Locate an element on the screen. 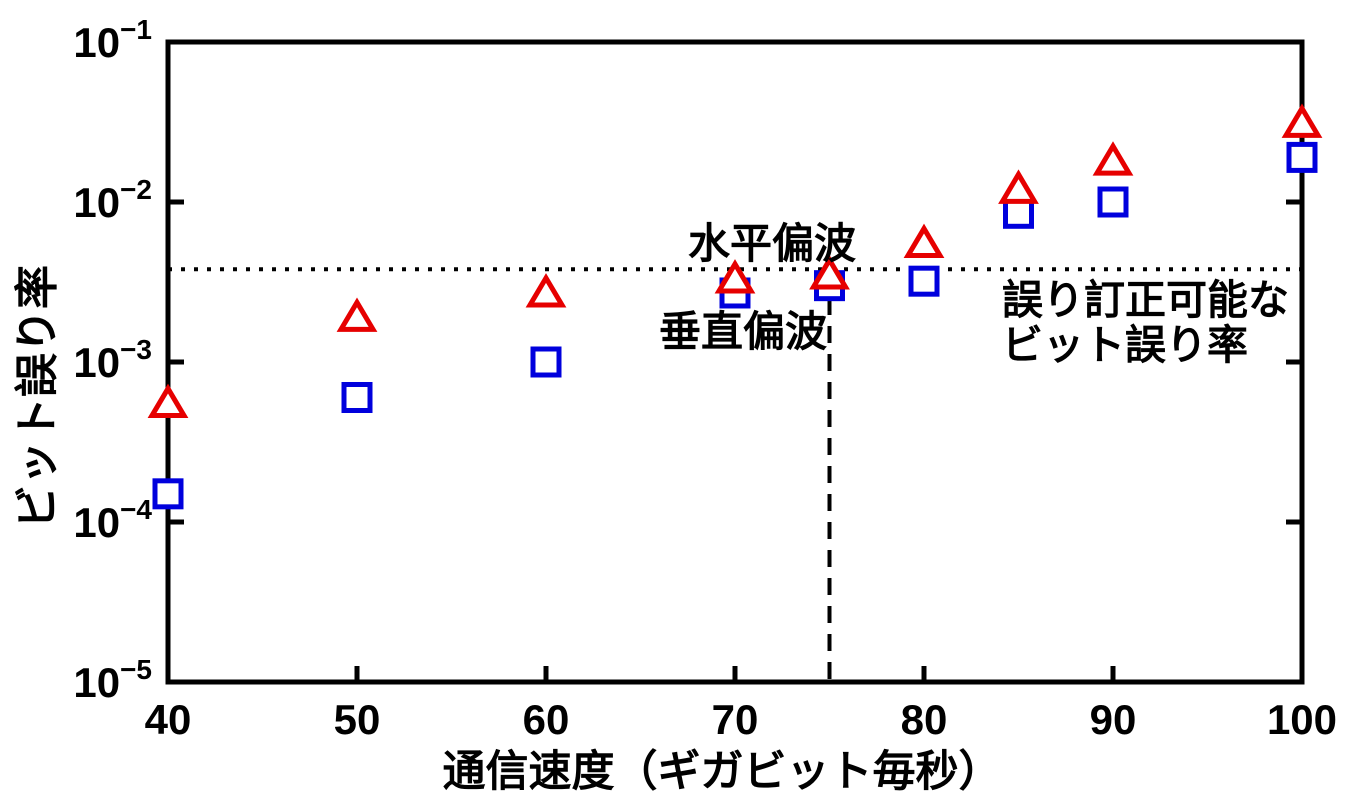  x-tick-label: 50 is located at coordinates (357, 719).